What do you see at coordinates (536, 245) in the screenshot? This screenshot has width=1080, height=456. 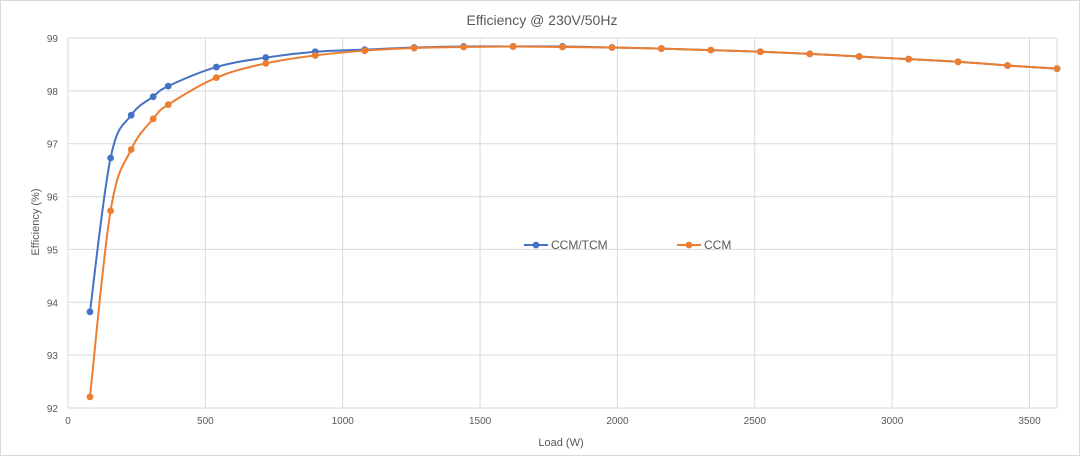 I see `legend-marker-ccm-tcm` at bounding box center [536, 245].